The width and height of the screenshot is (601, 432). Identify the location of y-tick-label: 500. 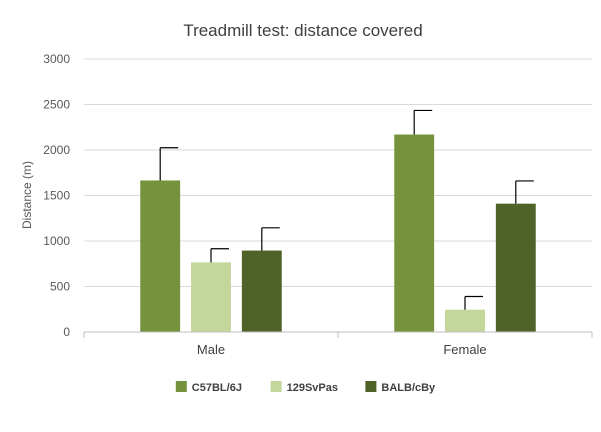
(60, 287).